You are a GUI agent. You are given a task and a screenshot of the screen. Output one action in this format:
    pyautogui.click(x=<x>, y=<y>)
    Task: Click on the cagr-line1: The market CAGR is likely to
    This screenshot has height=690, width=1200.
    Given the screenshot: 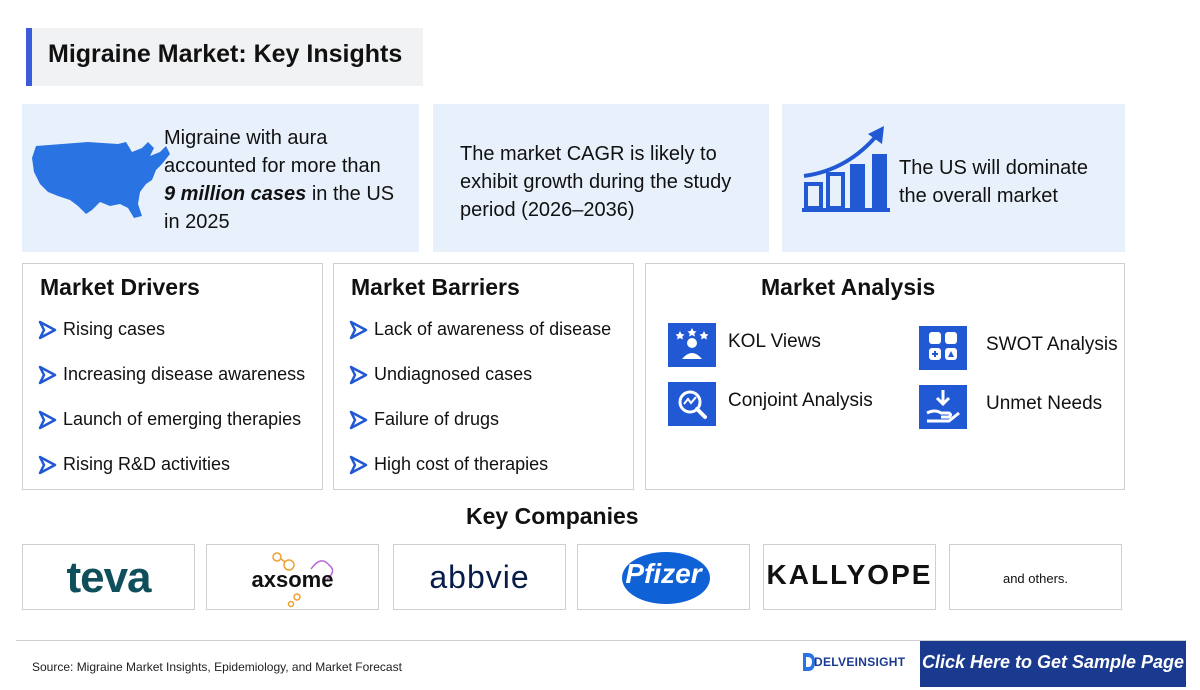 What is the action you would take?
    pyautogui.click(x=588, y=154)
    